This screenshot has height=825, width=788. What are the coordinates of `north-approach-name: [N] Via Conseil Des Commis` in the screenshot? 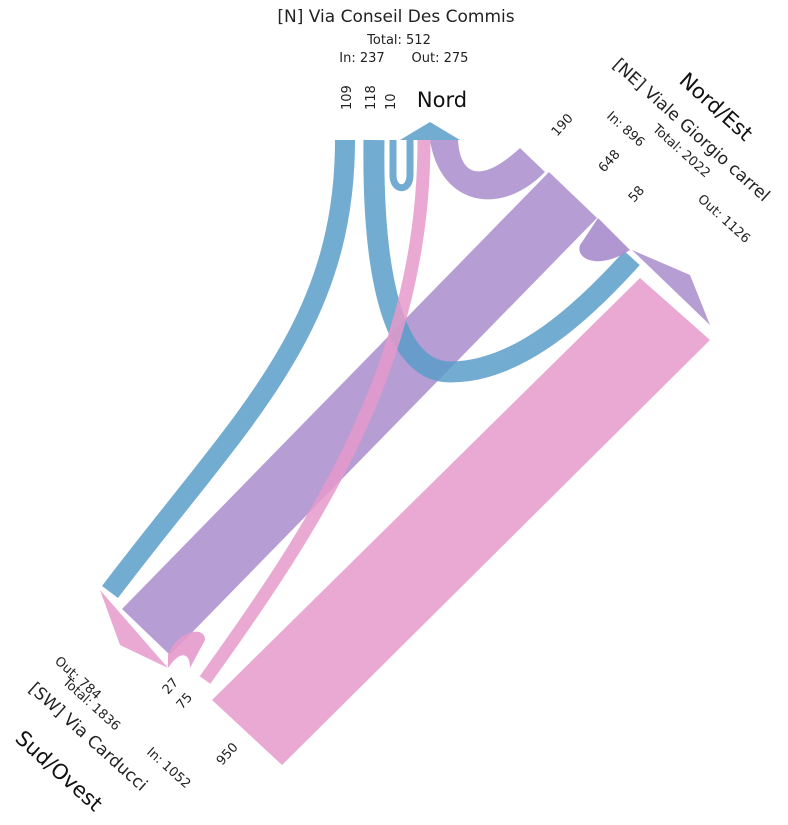 It's located at (395, 17).